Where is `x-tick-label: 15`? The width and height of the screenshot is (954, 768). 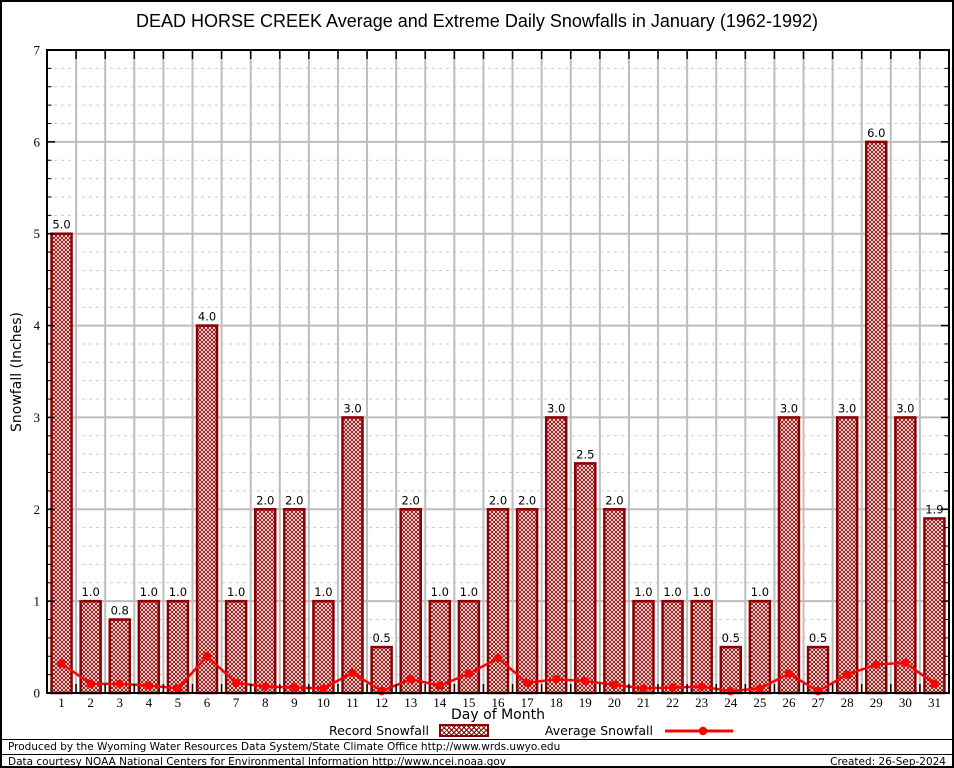
x-tick-label: 15 is located at coordinates (468, 702).